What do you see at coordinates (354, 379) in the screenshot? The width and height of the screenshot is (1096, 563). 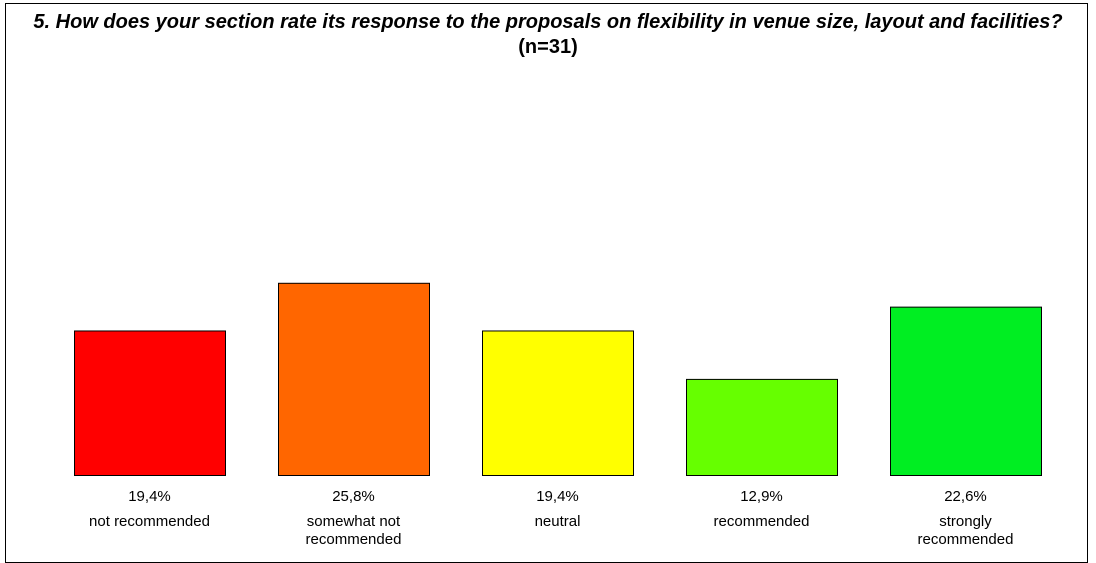 I see `bar-somewhat-not-recommended` at bounding box center [354, 379].